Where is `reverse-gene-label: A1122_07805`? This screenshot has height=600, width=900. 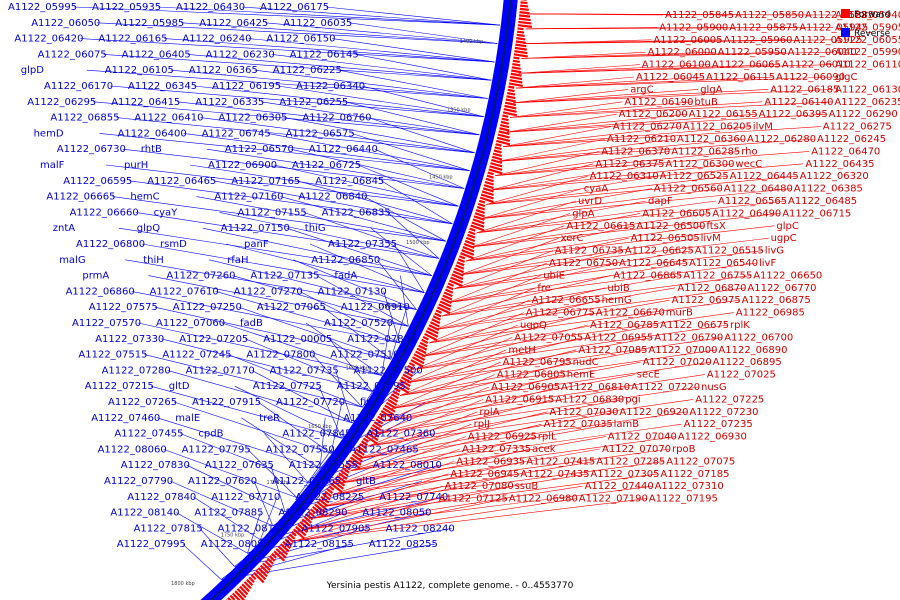
reverse-gene-label: A1122_07805 is located at coordinates (381, 339).